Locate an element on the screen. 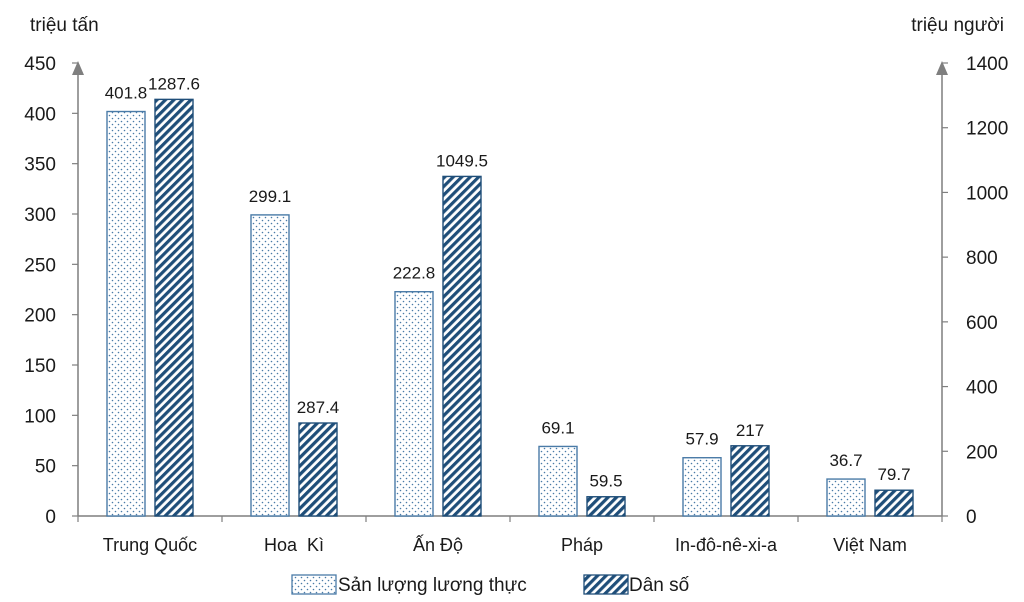  data-label-population: 217 is located at coordinates (750, 430).